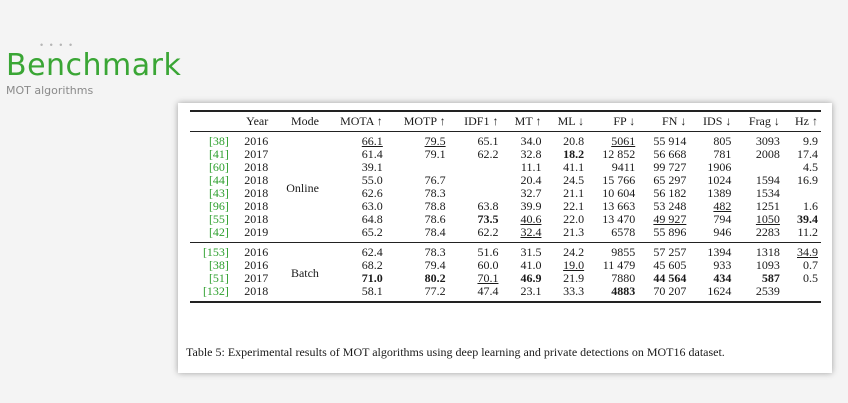 This screenshot has height=403, width=848. I want to click on reference-link: [55], so click(218, 219).